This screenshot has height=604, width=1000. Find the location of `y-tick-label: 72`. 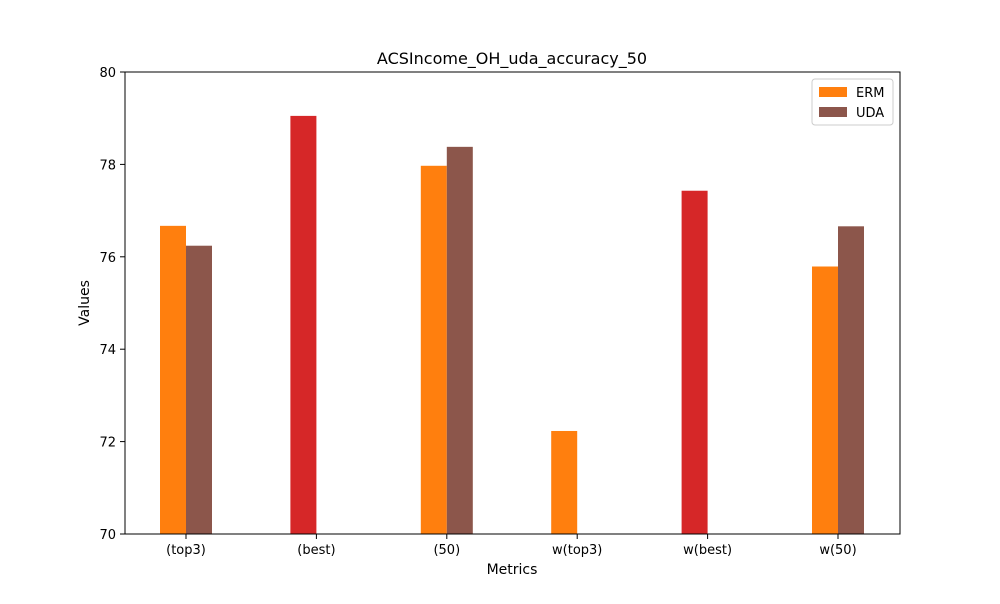

y-tick-label: 72 is located at coordinates (107, 443).